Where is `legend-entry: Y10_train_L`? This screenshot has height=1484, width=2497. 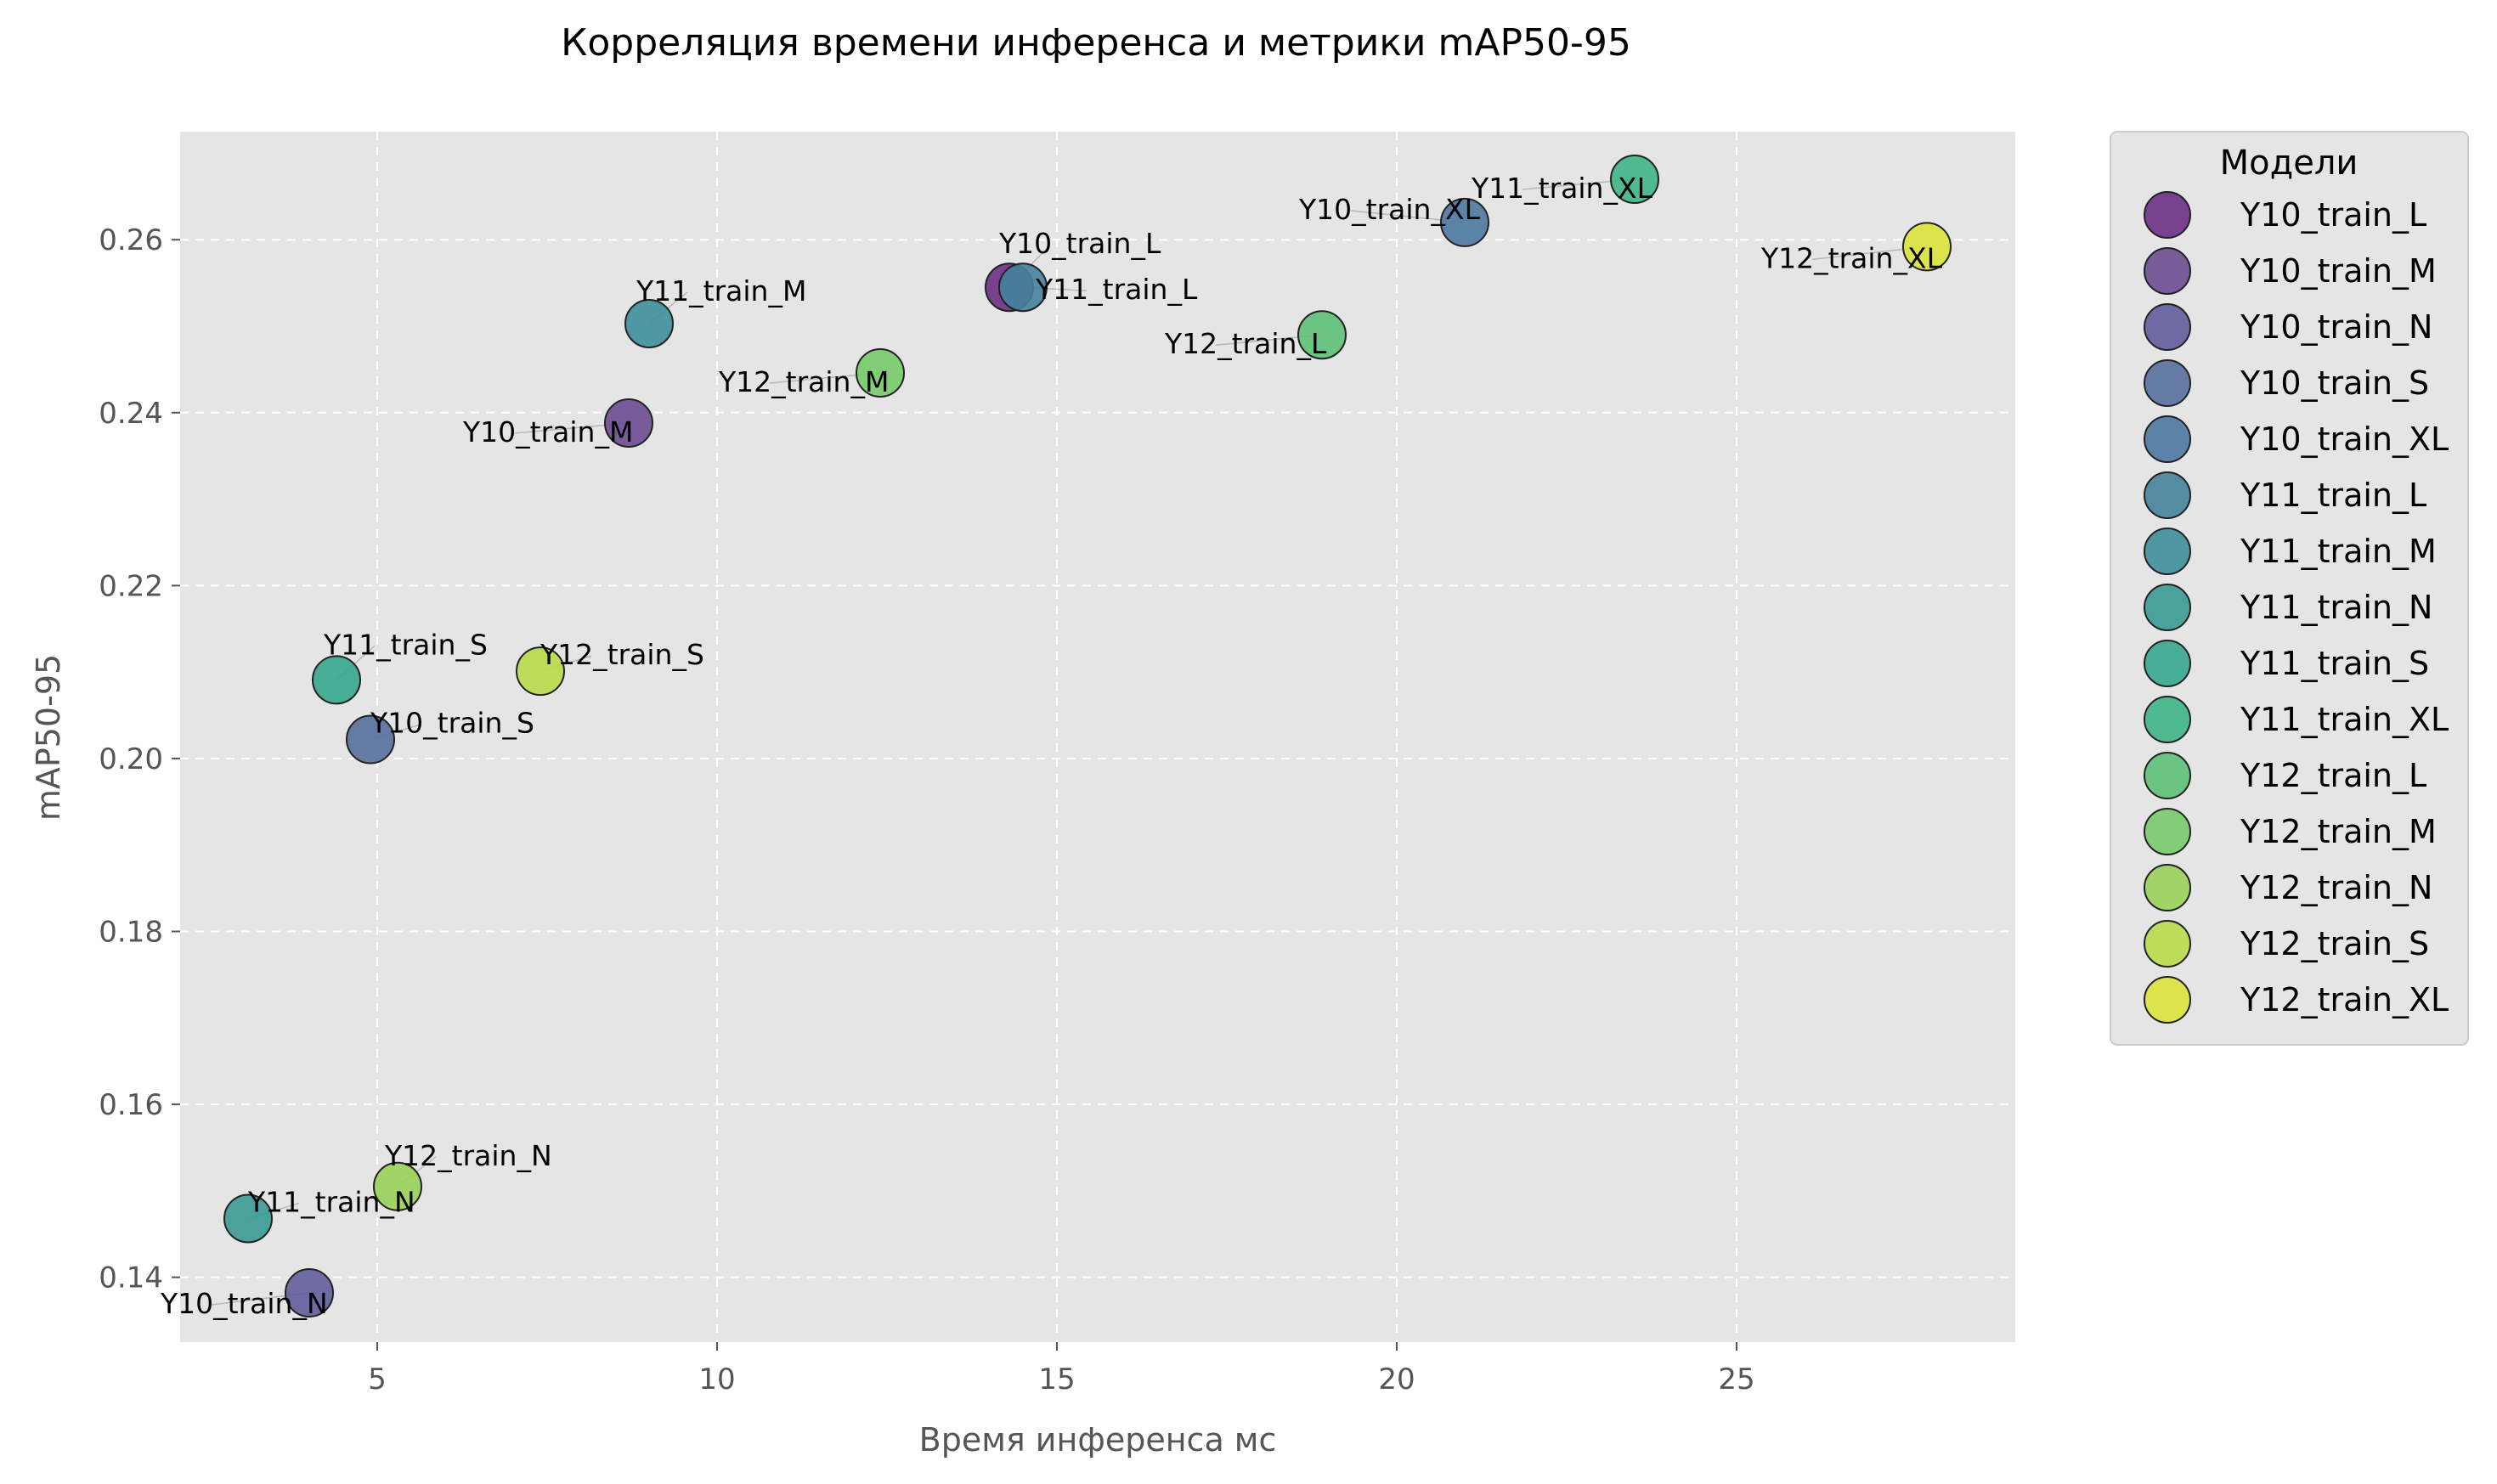
legend-entry: Y10_train_L is located at coordinates (2333, 215).